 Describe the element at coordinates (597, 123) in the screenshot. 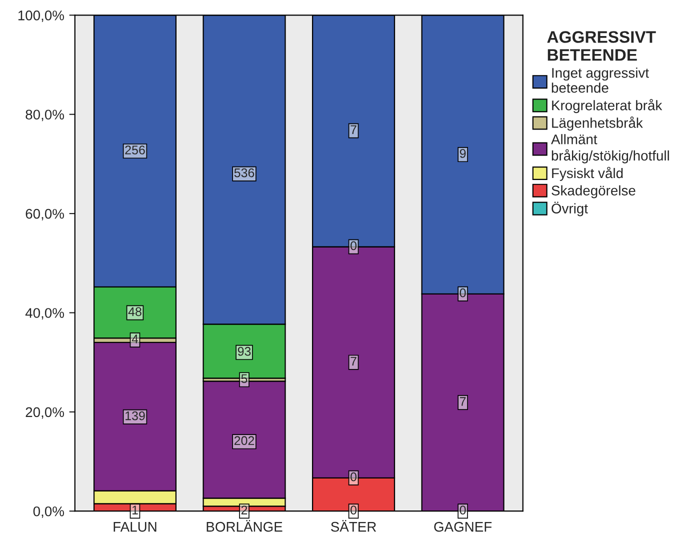

I see `legend-label: Lägenhetsbråk` at that location.